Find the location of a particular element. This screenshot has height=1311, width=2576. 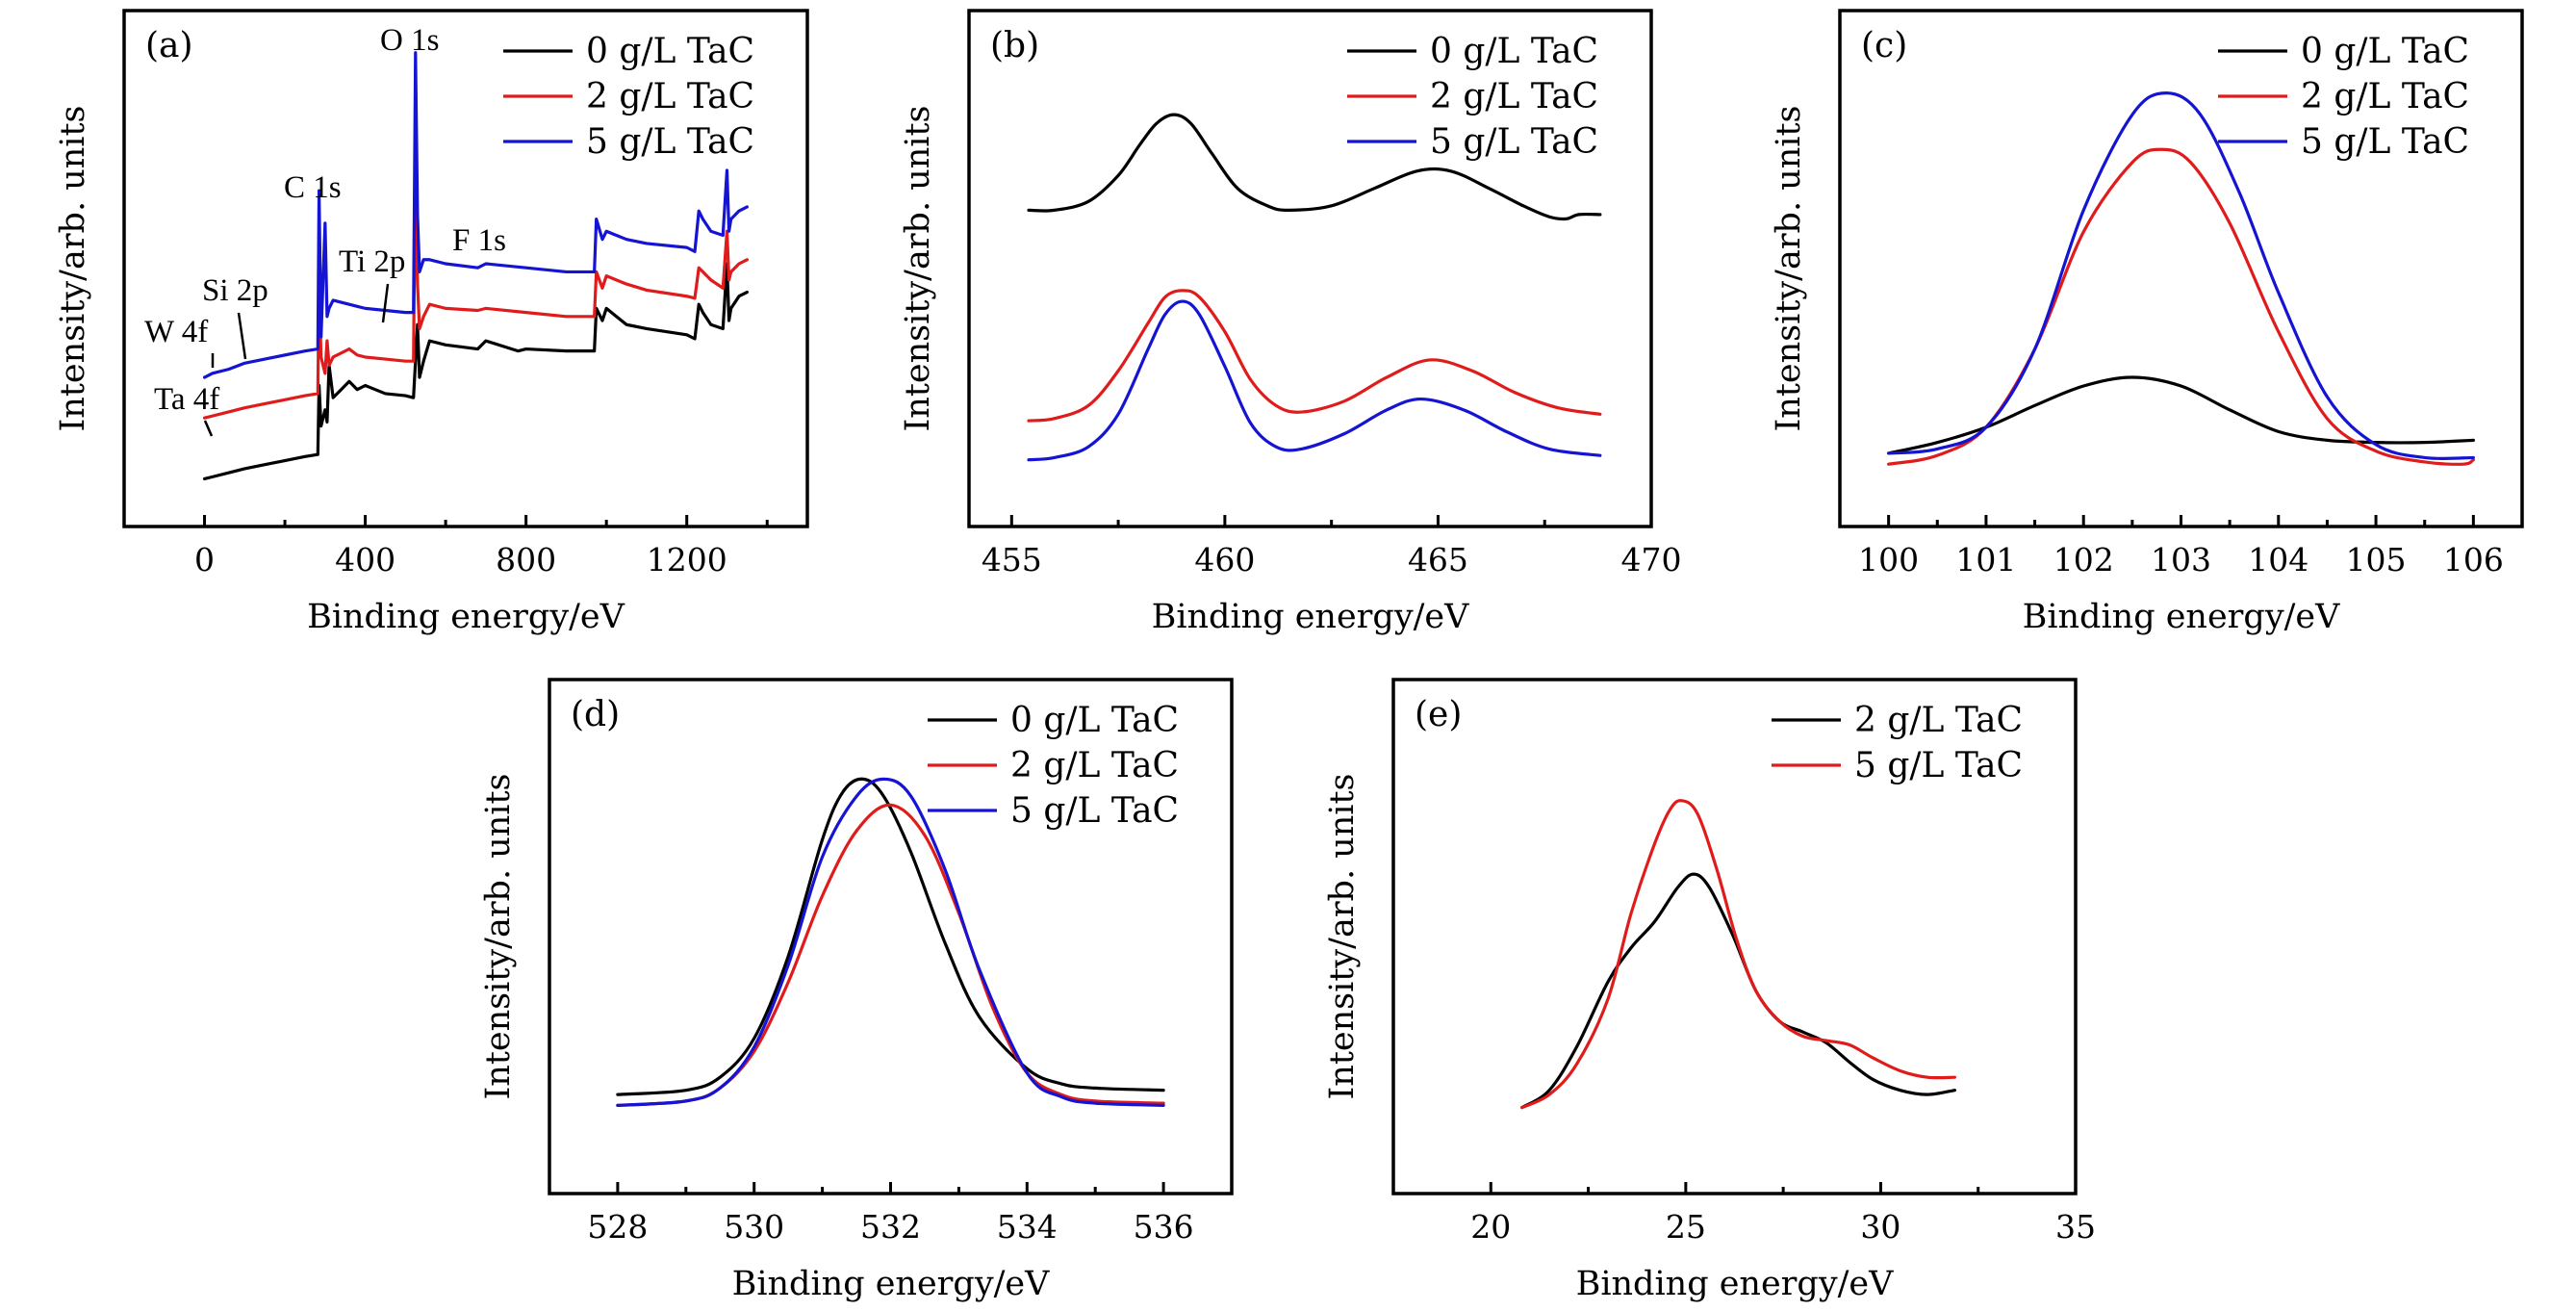

peak-annotation: F 1s is located at coordinates (479, 240).